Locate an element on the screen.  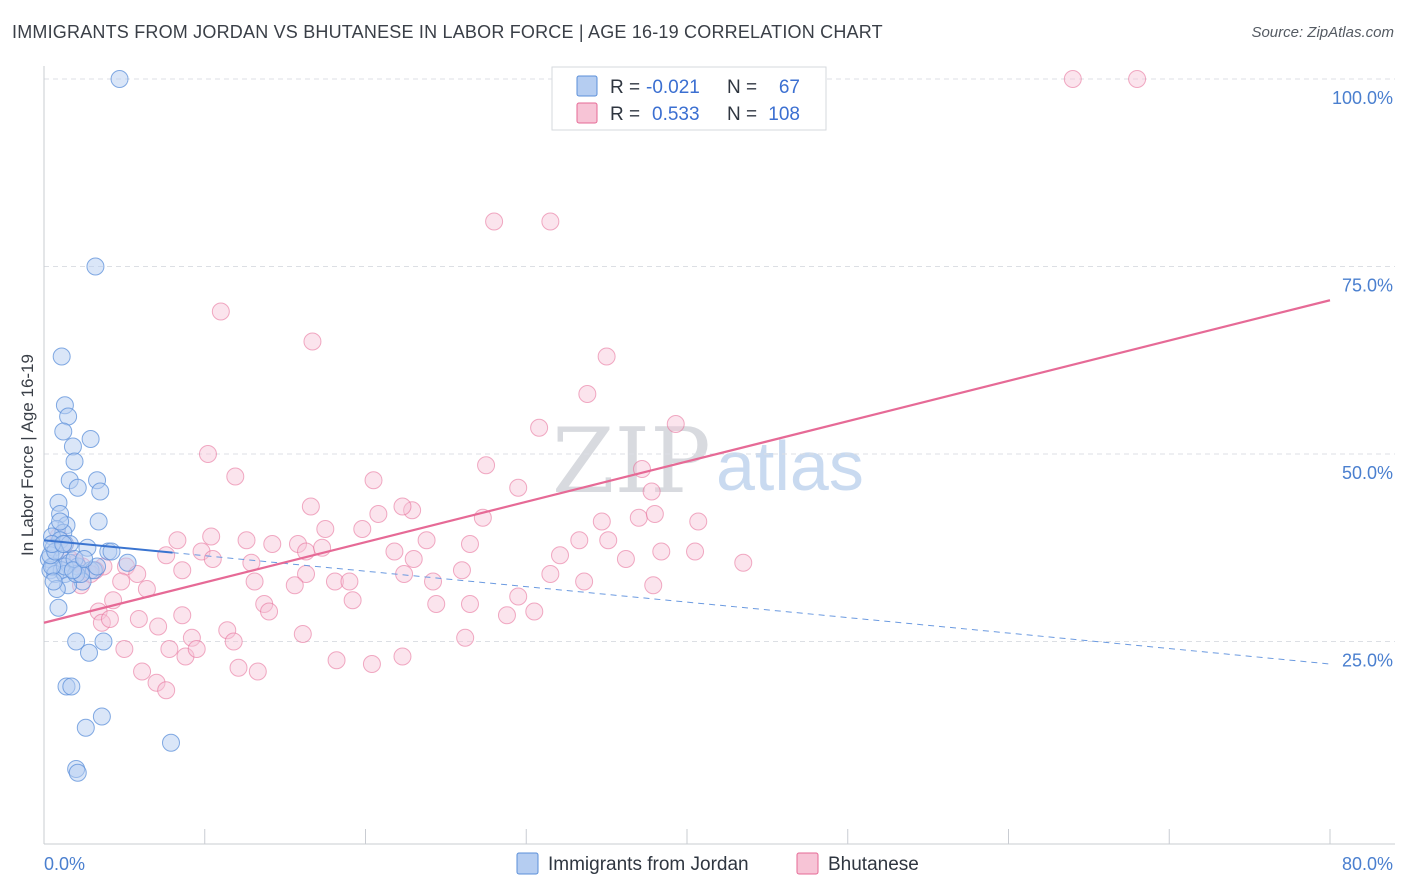
y-axis-label: In Labor Force | Age 16-19 is located at coordinates (27, 455).